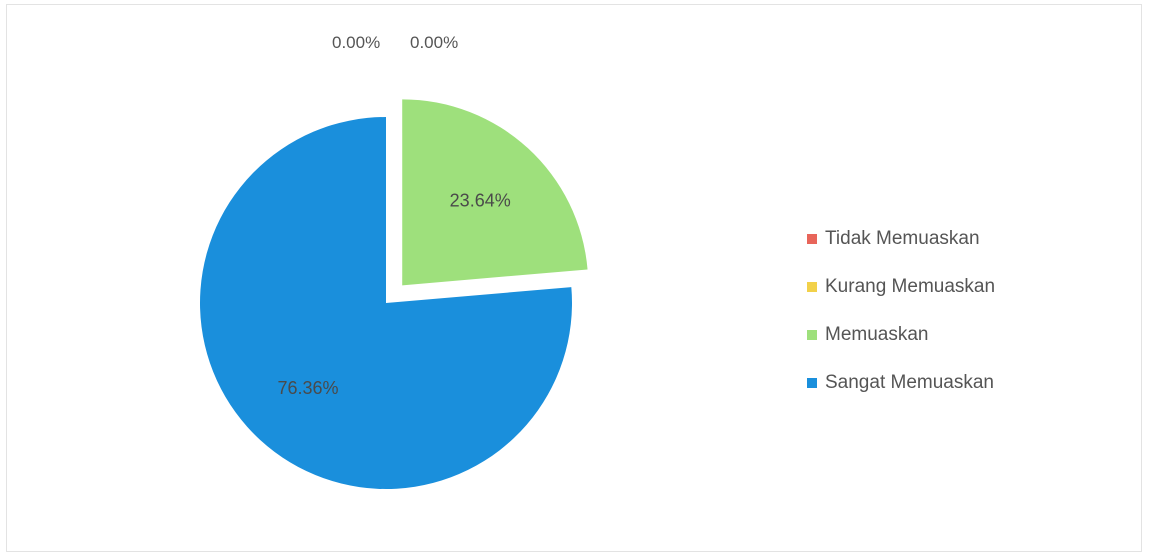 The image size is (1150, 558). Describe the element at coordinates (910, 286) in the screenshot. I see `legend-label-kurang-memuaskan: Kurang Memuaskan` at that location.